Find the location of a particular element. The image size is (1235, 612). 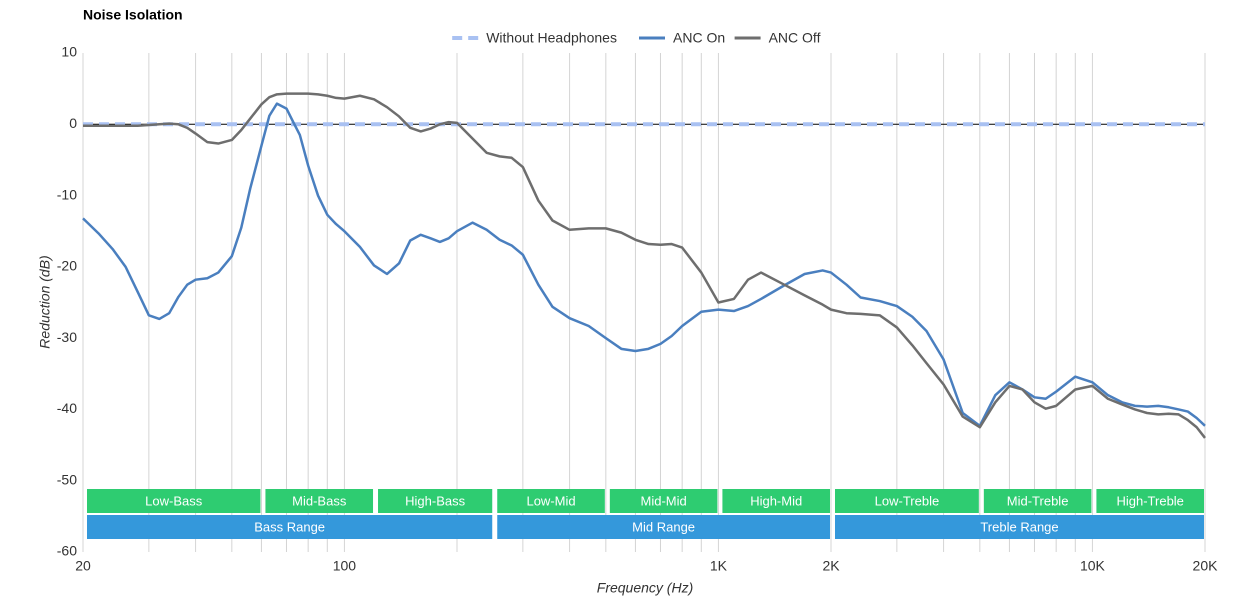

x-tick-label: 2K is located at coordinates (831, 566).